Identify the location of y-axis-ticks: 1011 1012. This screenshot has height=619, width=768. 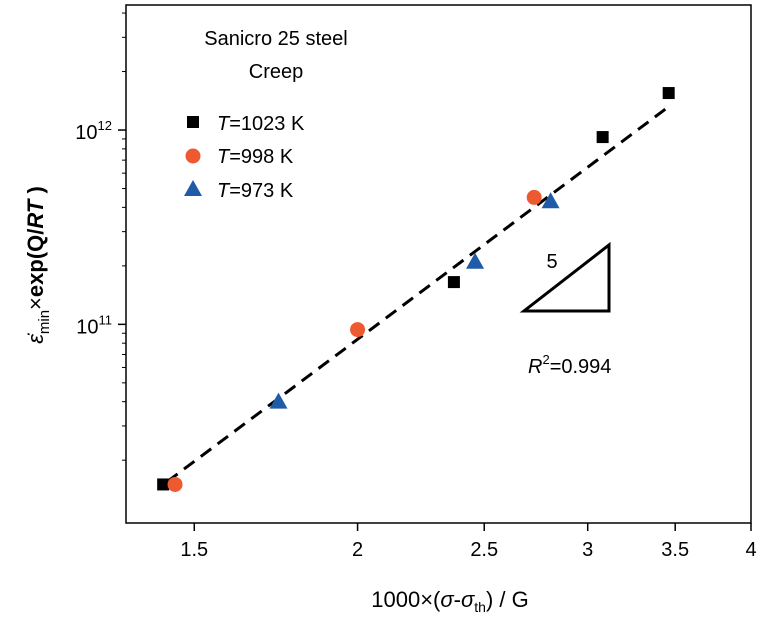
(100, 236).